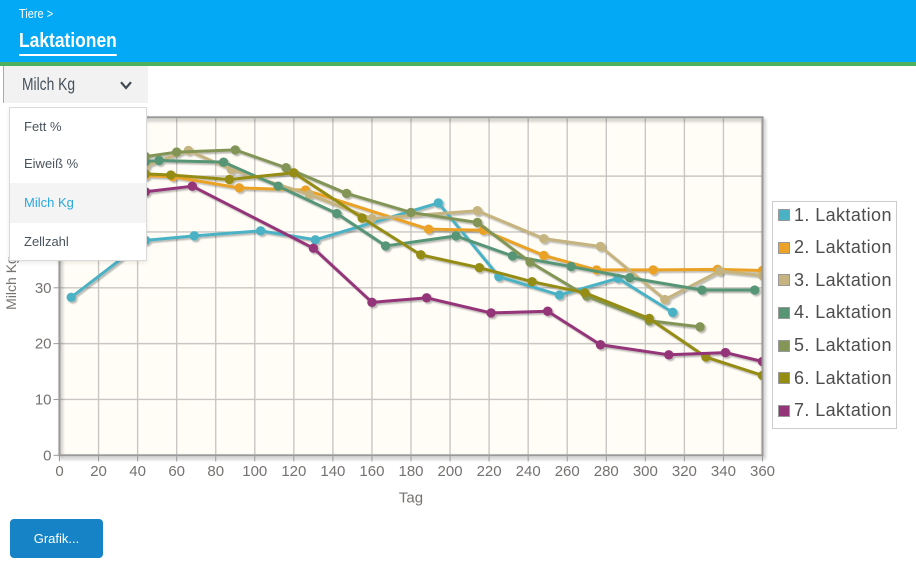 Image resolution: width=916 pixels, height=569 pixels. I want to click on svg-text: 260, so click(567, 471).